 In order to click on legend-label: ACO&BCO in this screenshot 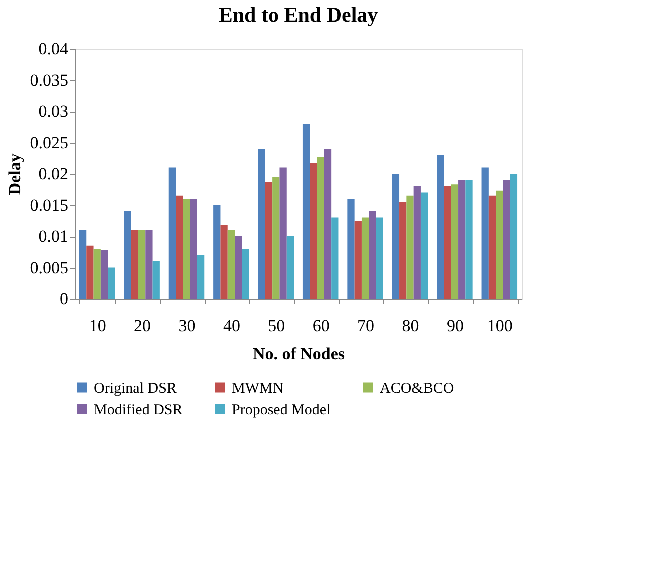, I will do `click(417, 388)`.